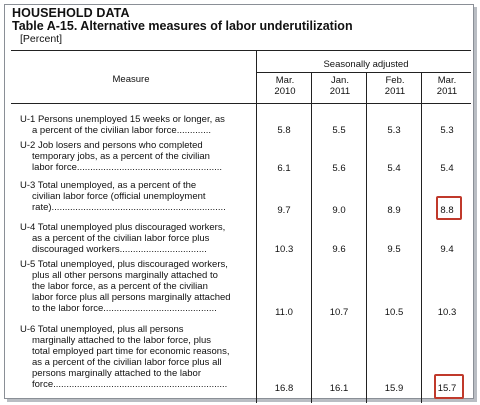  I want to click on u2-mar-2010: 6.1, so click(284, 168).